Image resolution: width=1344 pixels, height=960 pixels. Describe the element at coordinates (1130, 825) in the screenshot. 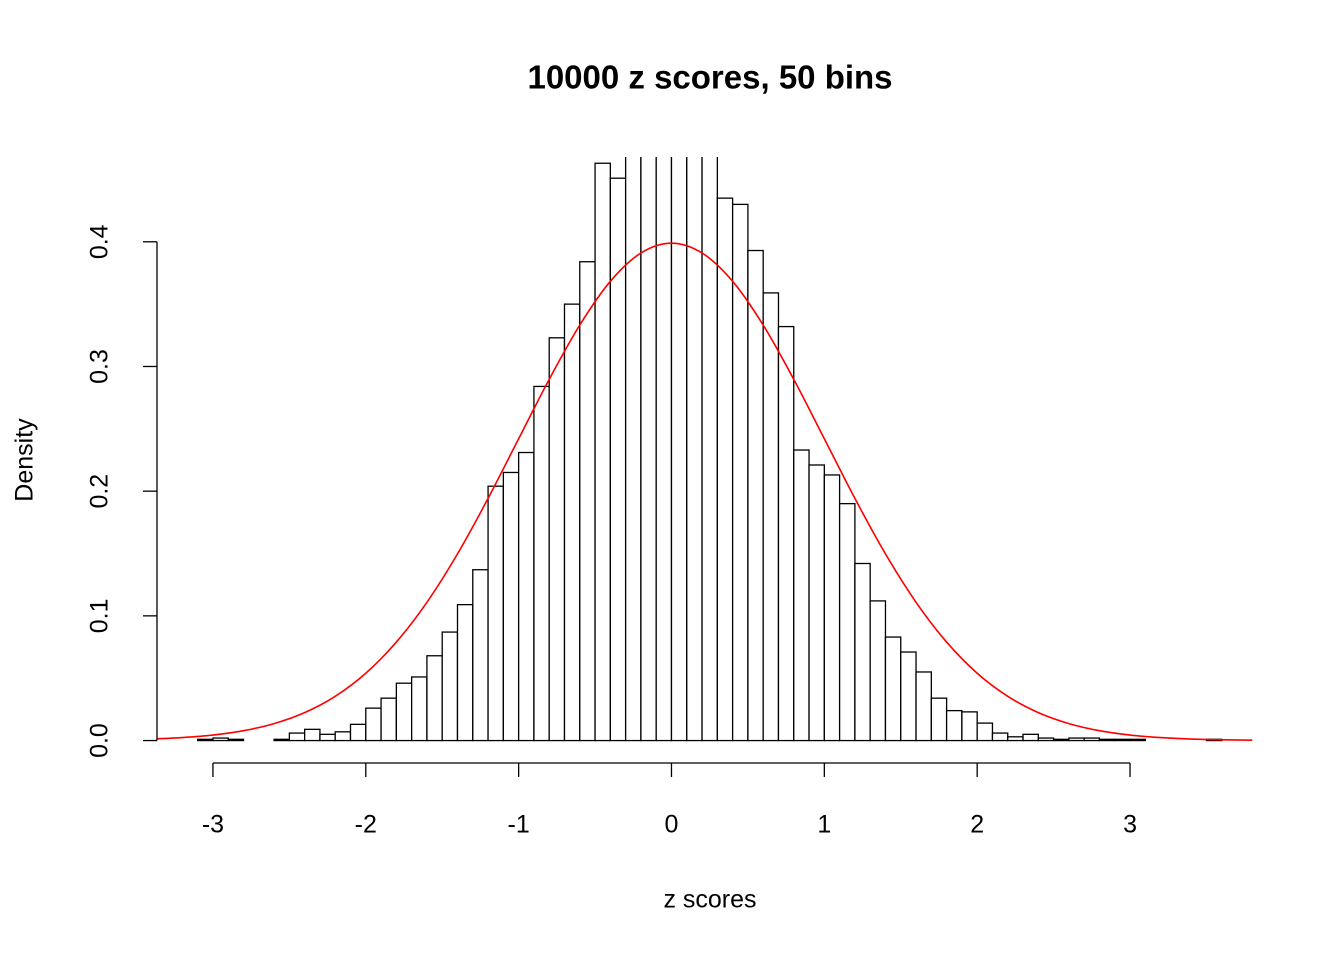

I see `x-tick-label: 3` at that location.